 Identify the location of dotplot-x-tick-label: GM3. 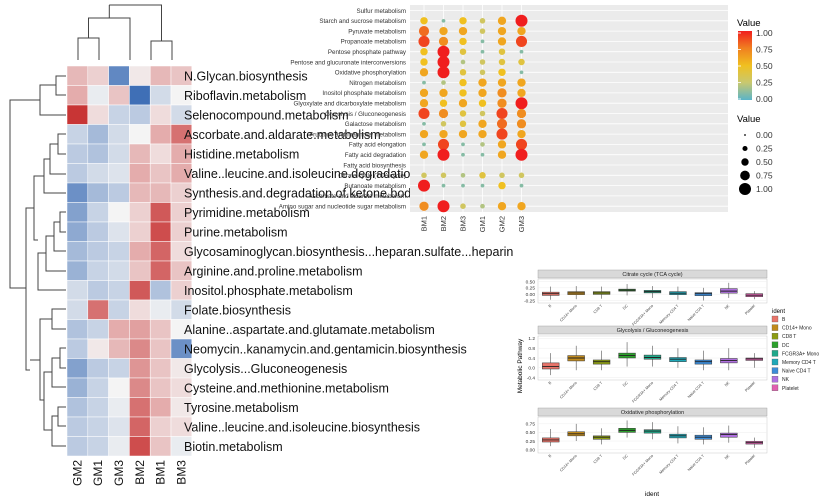
(521, 224).